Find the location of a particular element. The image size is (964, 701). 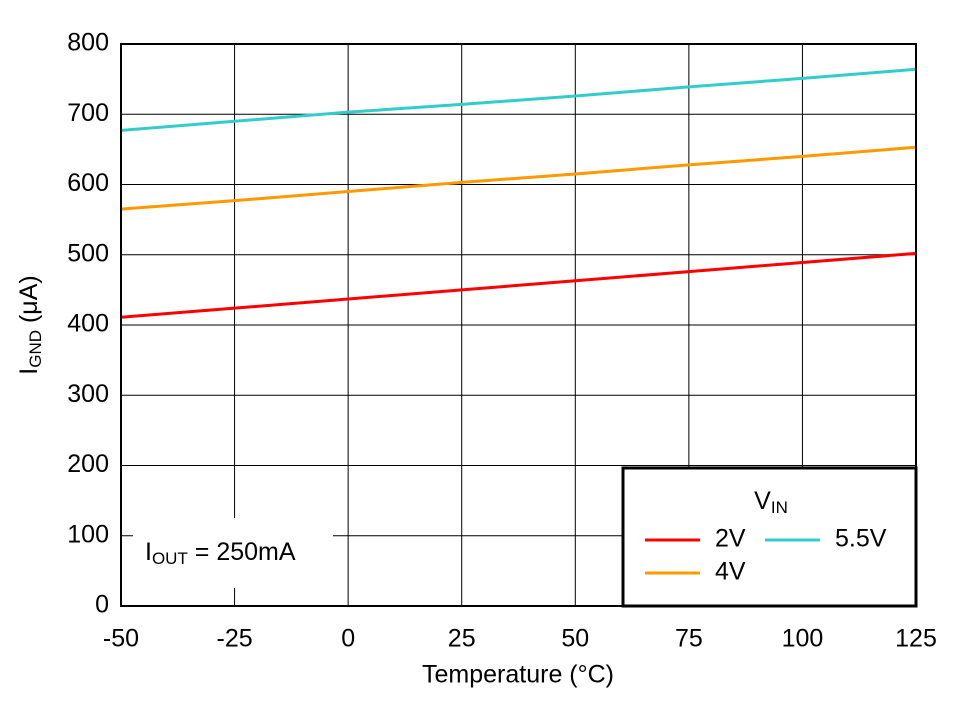

annotation: IOUT = 250mA is located at coordinates (220, 553).